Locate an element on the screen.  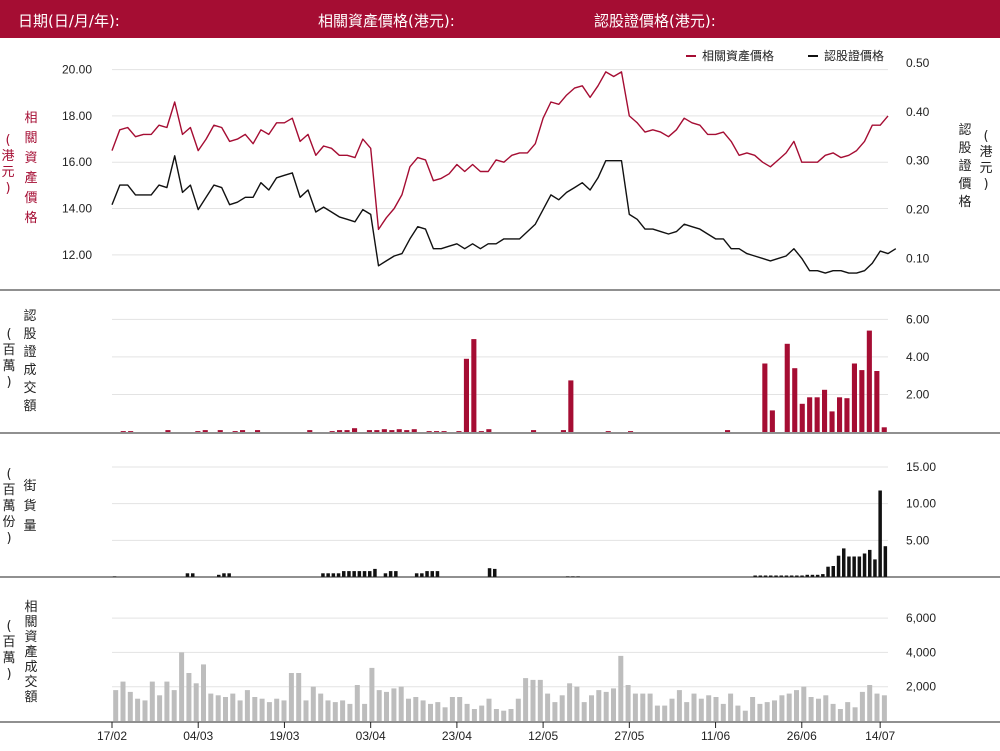
bar-axis-tick-label: 6.00 is located at coordinates (918, 319).